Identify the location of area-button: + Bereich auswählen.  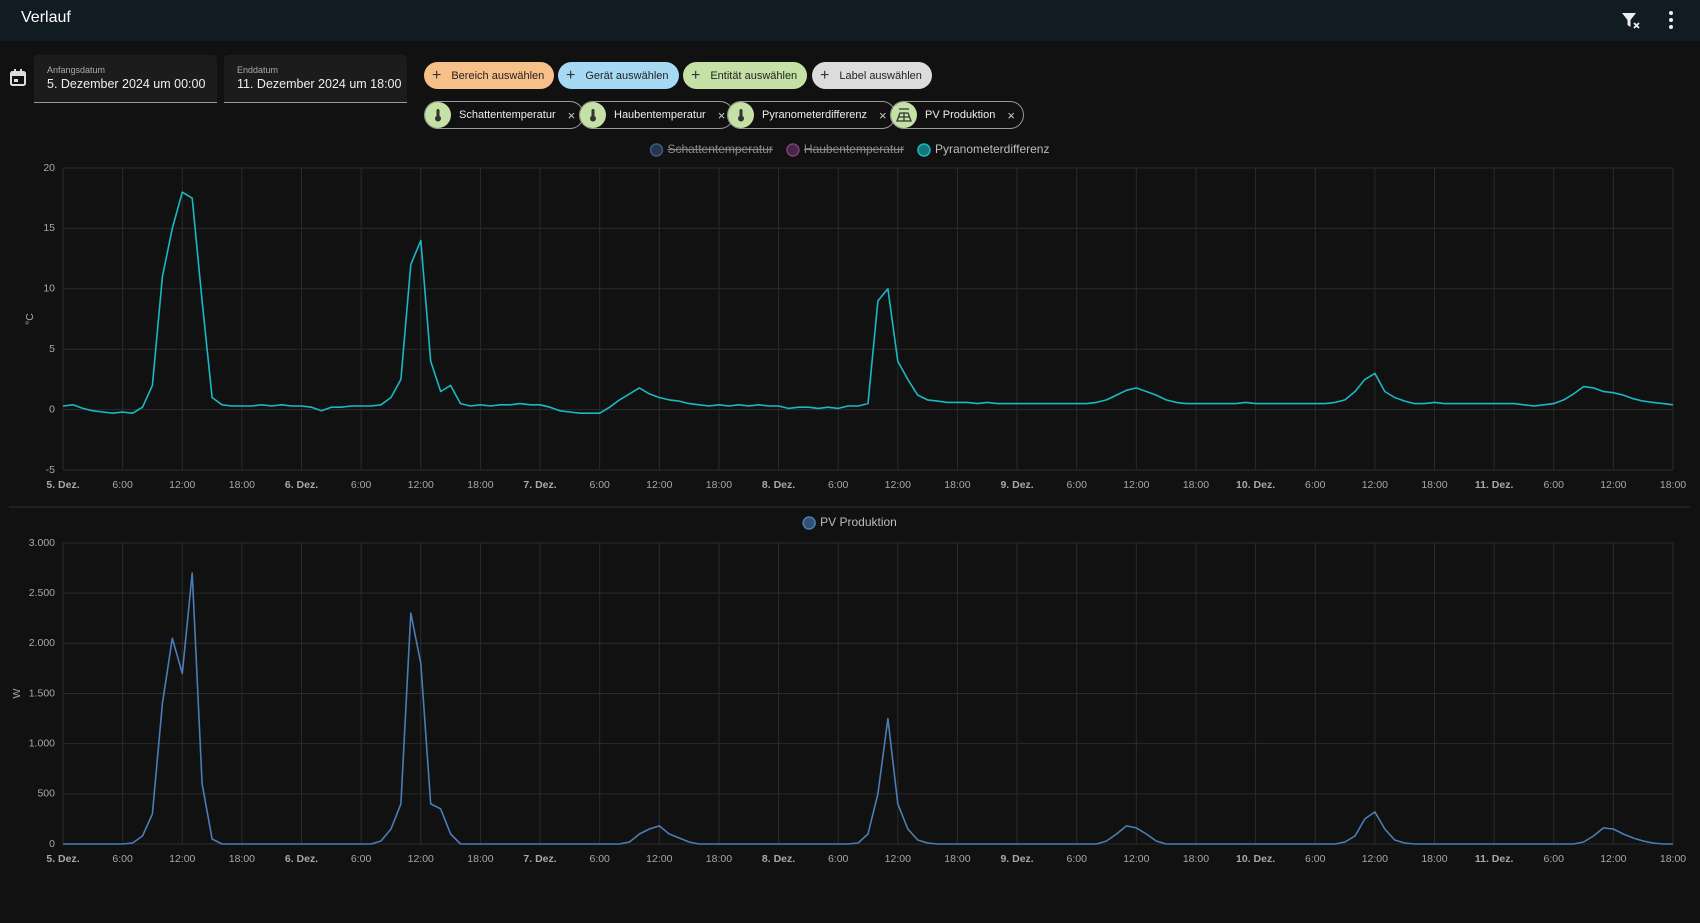
(489, 75).